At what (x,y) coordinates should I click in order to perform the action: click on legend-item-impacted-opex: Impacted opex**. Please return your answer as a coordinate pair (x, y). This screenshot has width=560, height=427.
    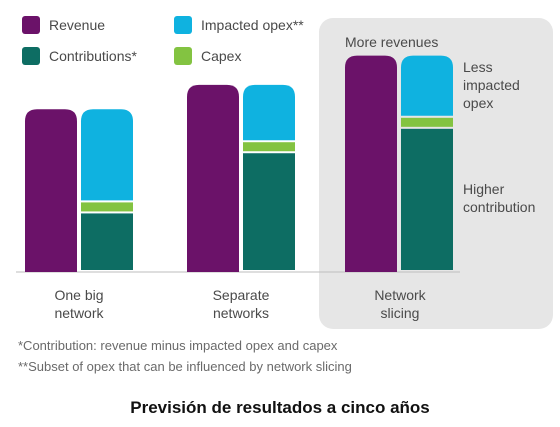
    Looking at the image, I should click on (239, 25).